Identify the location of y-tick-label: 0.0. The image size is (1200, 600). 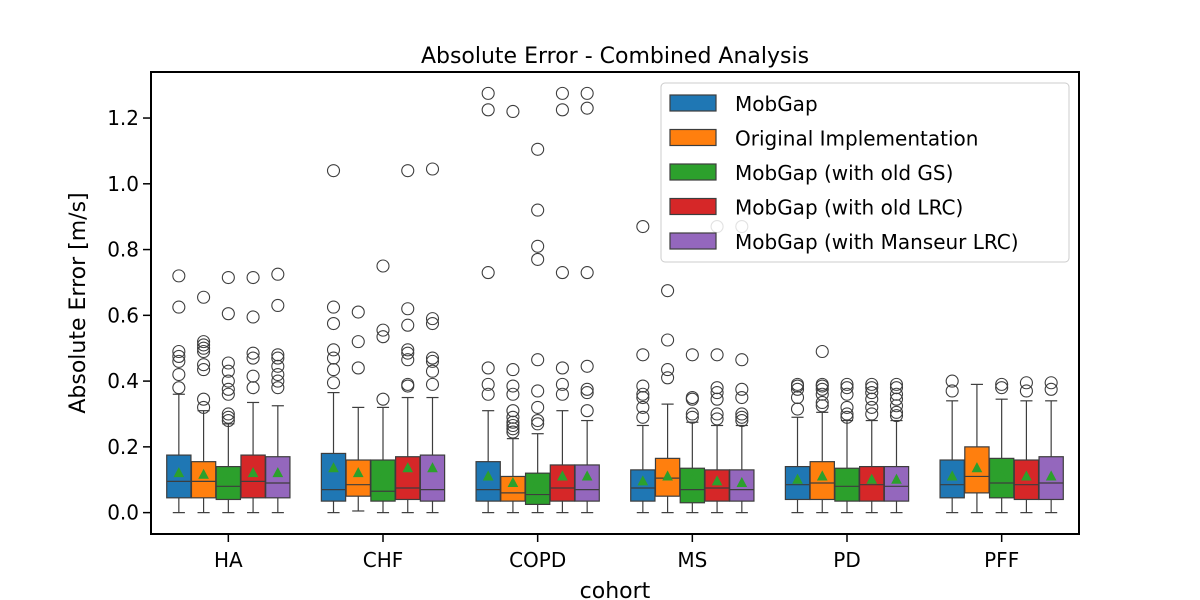
(123, 513).